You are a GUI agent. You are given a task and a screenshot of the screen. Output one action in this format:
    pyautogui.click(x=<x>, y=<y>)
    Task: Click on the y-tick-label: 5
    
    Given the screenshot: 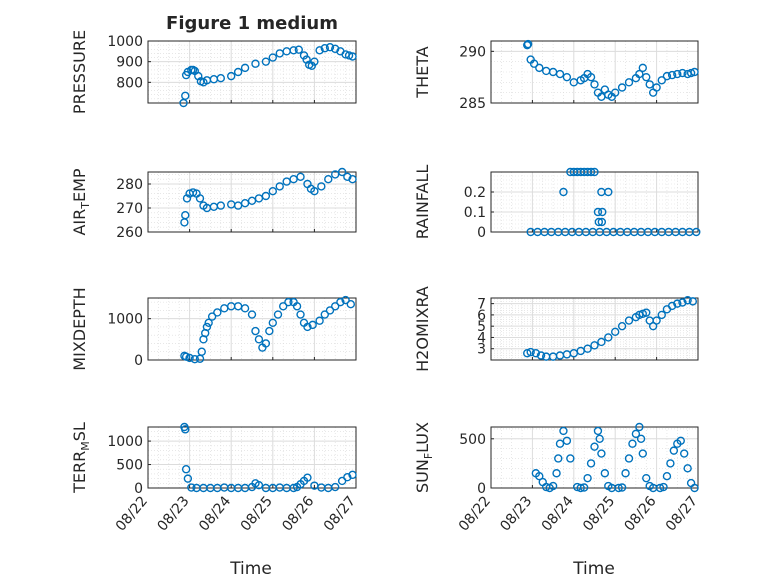 What is the action you would take?
    pyautogui.click(x=481, y=327)
    